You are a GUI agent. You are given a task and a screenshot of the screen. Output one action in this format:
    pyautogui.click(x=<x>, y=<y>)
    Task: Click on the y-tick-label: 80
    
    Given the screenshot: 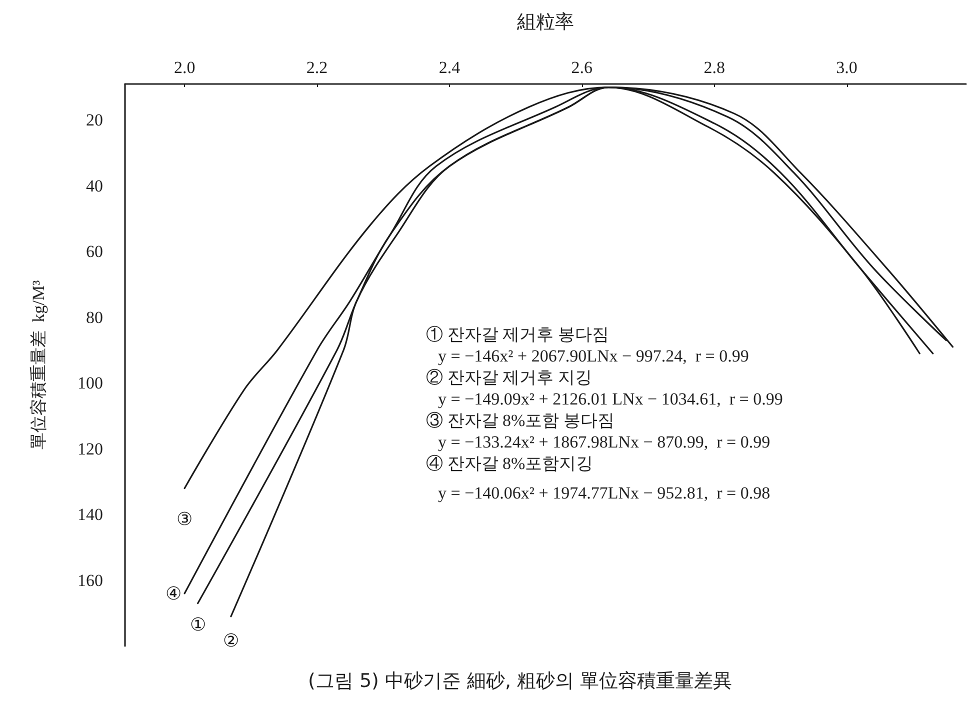 What is the action you would take?
    pyautogui.click(x=94, y=317)
    